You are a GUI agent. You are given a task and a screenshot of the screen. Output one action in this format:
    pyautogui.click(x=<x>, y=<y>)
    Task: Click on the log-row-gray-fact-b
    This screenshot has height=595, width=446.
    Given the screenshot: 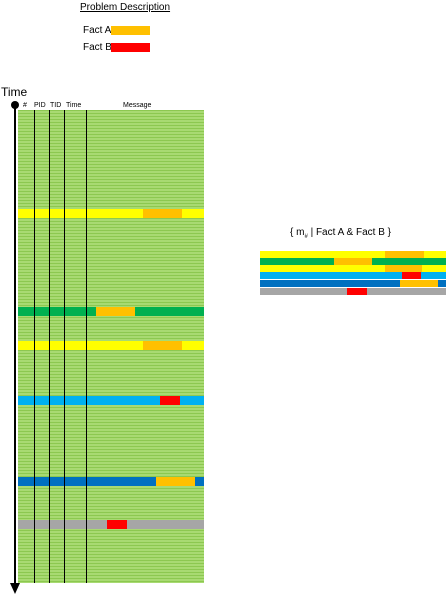 What is the action you would take?
    pyautogui.click(x=111, y=524)
    